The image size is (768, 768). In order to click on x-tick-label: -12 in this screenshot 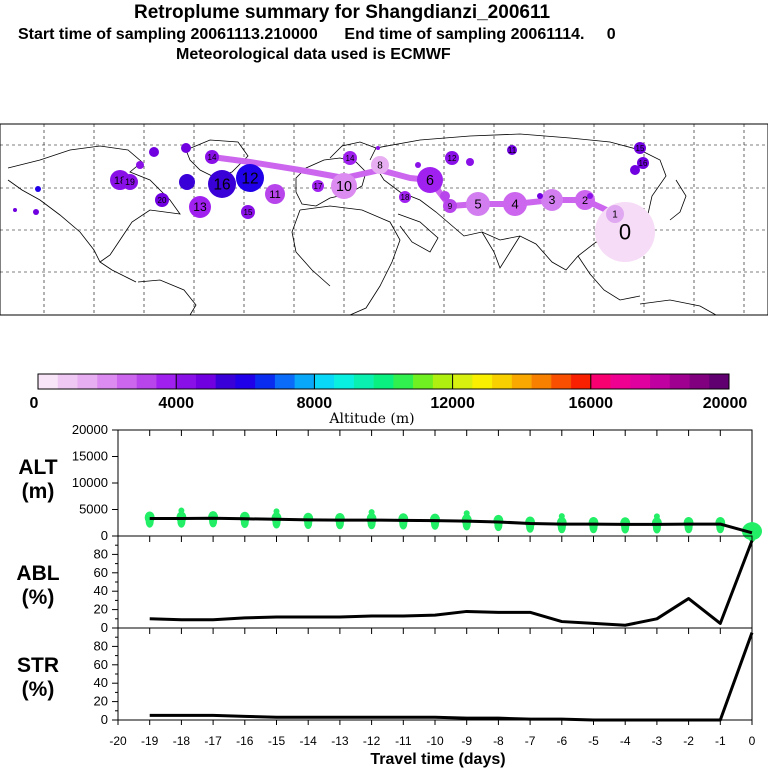, I will do `click(372, 741)`.